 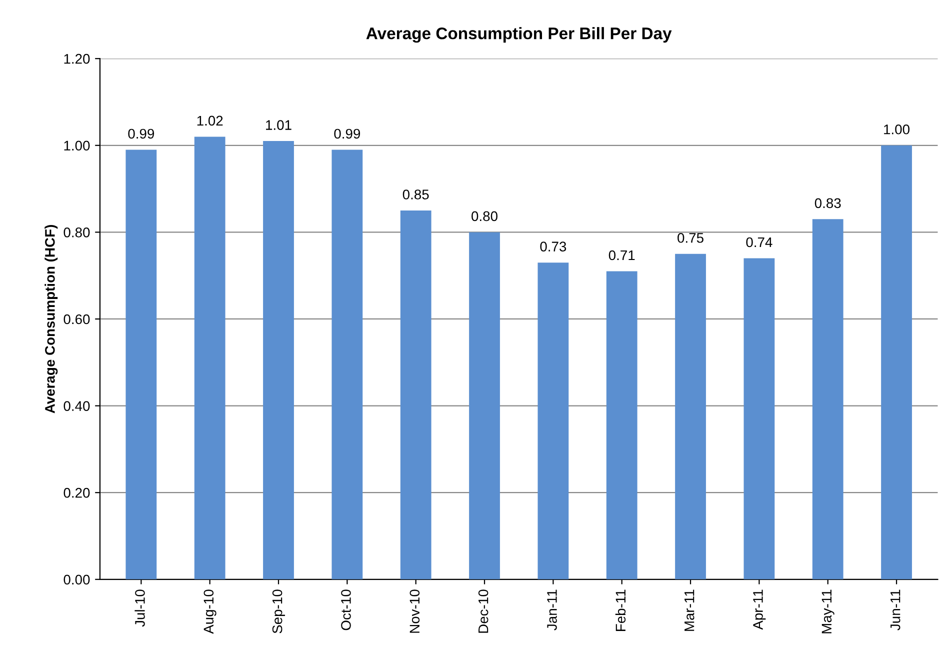 I want to click on x-tick-label: Jun-11, so click(x=895, y=610).